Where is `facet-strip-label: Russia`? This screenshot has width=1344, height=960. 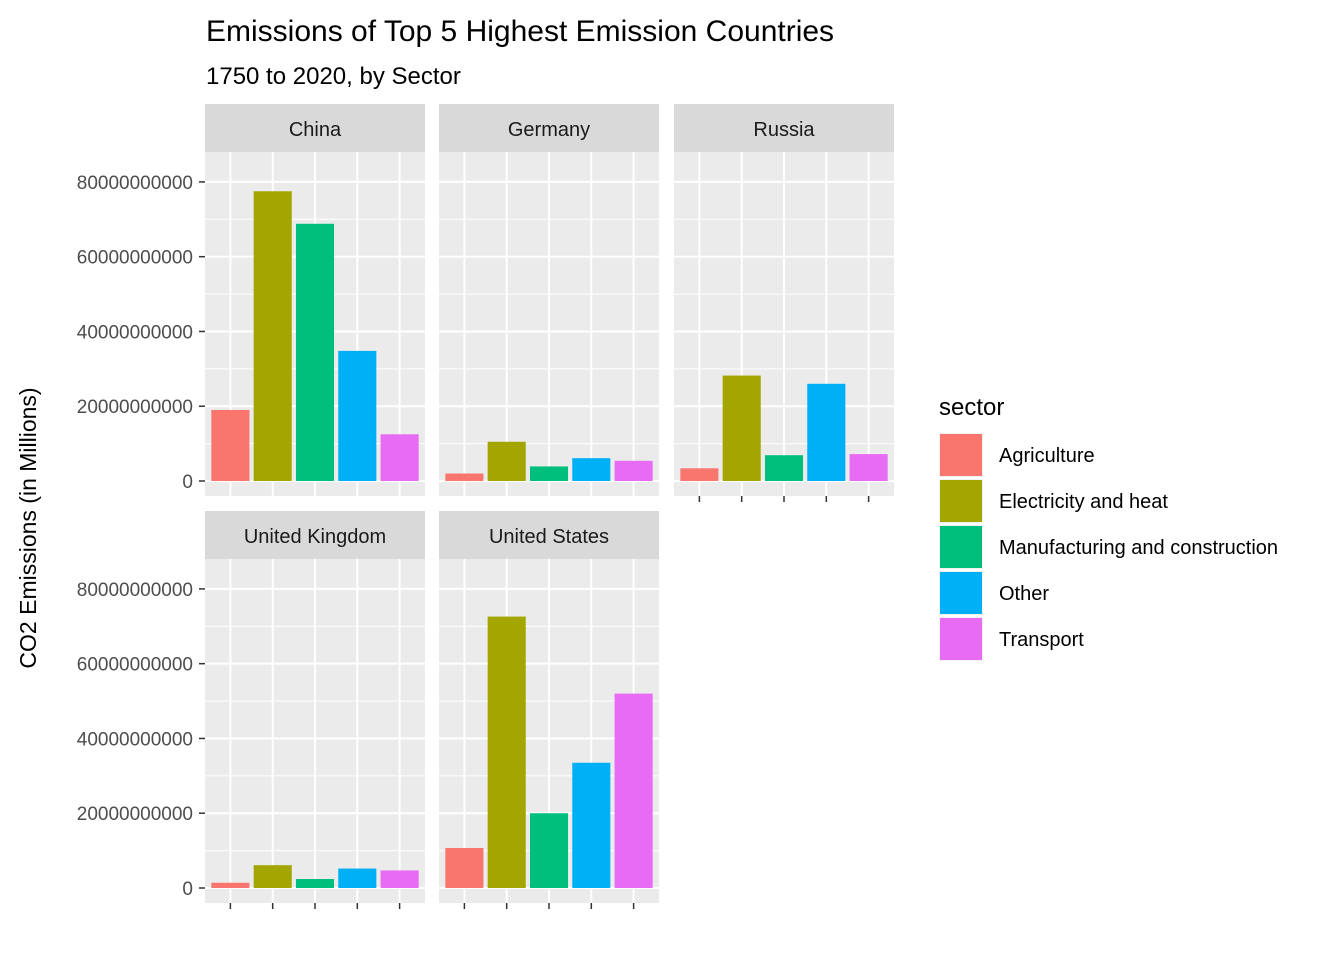
facet-strip-label: Russia is located at coordinates (784, 130).